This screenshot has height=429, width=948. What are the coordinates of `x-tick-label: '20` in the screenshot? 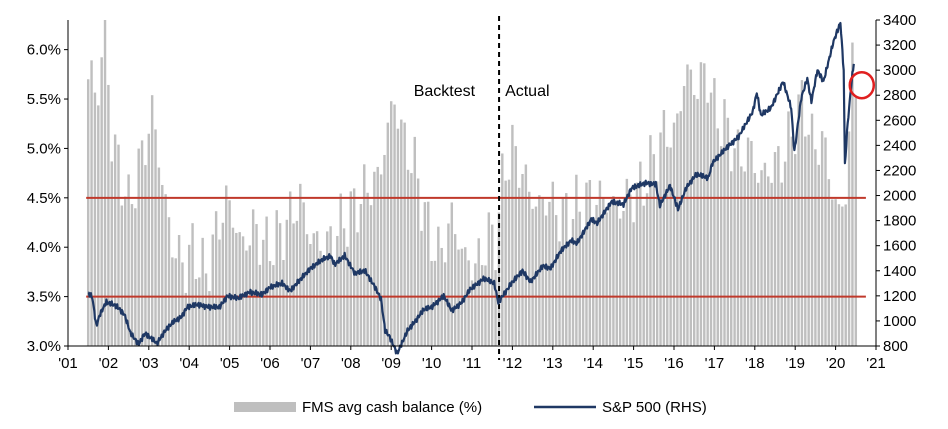 It's located at (836, 363).